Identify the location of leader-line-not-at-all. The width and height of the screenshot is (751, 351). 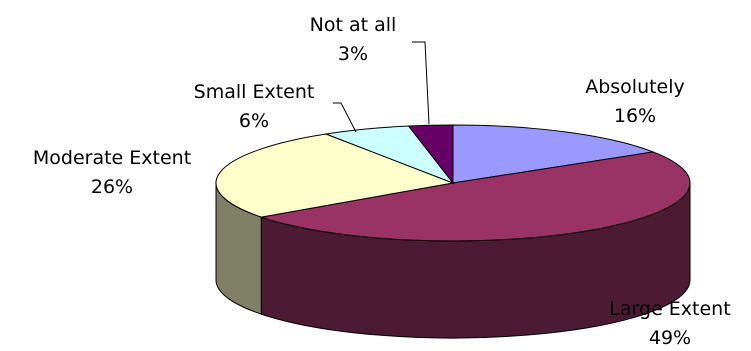
(421, 83).